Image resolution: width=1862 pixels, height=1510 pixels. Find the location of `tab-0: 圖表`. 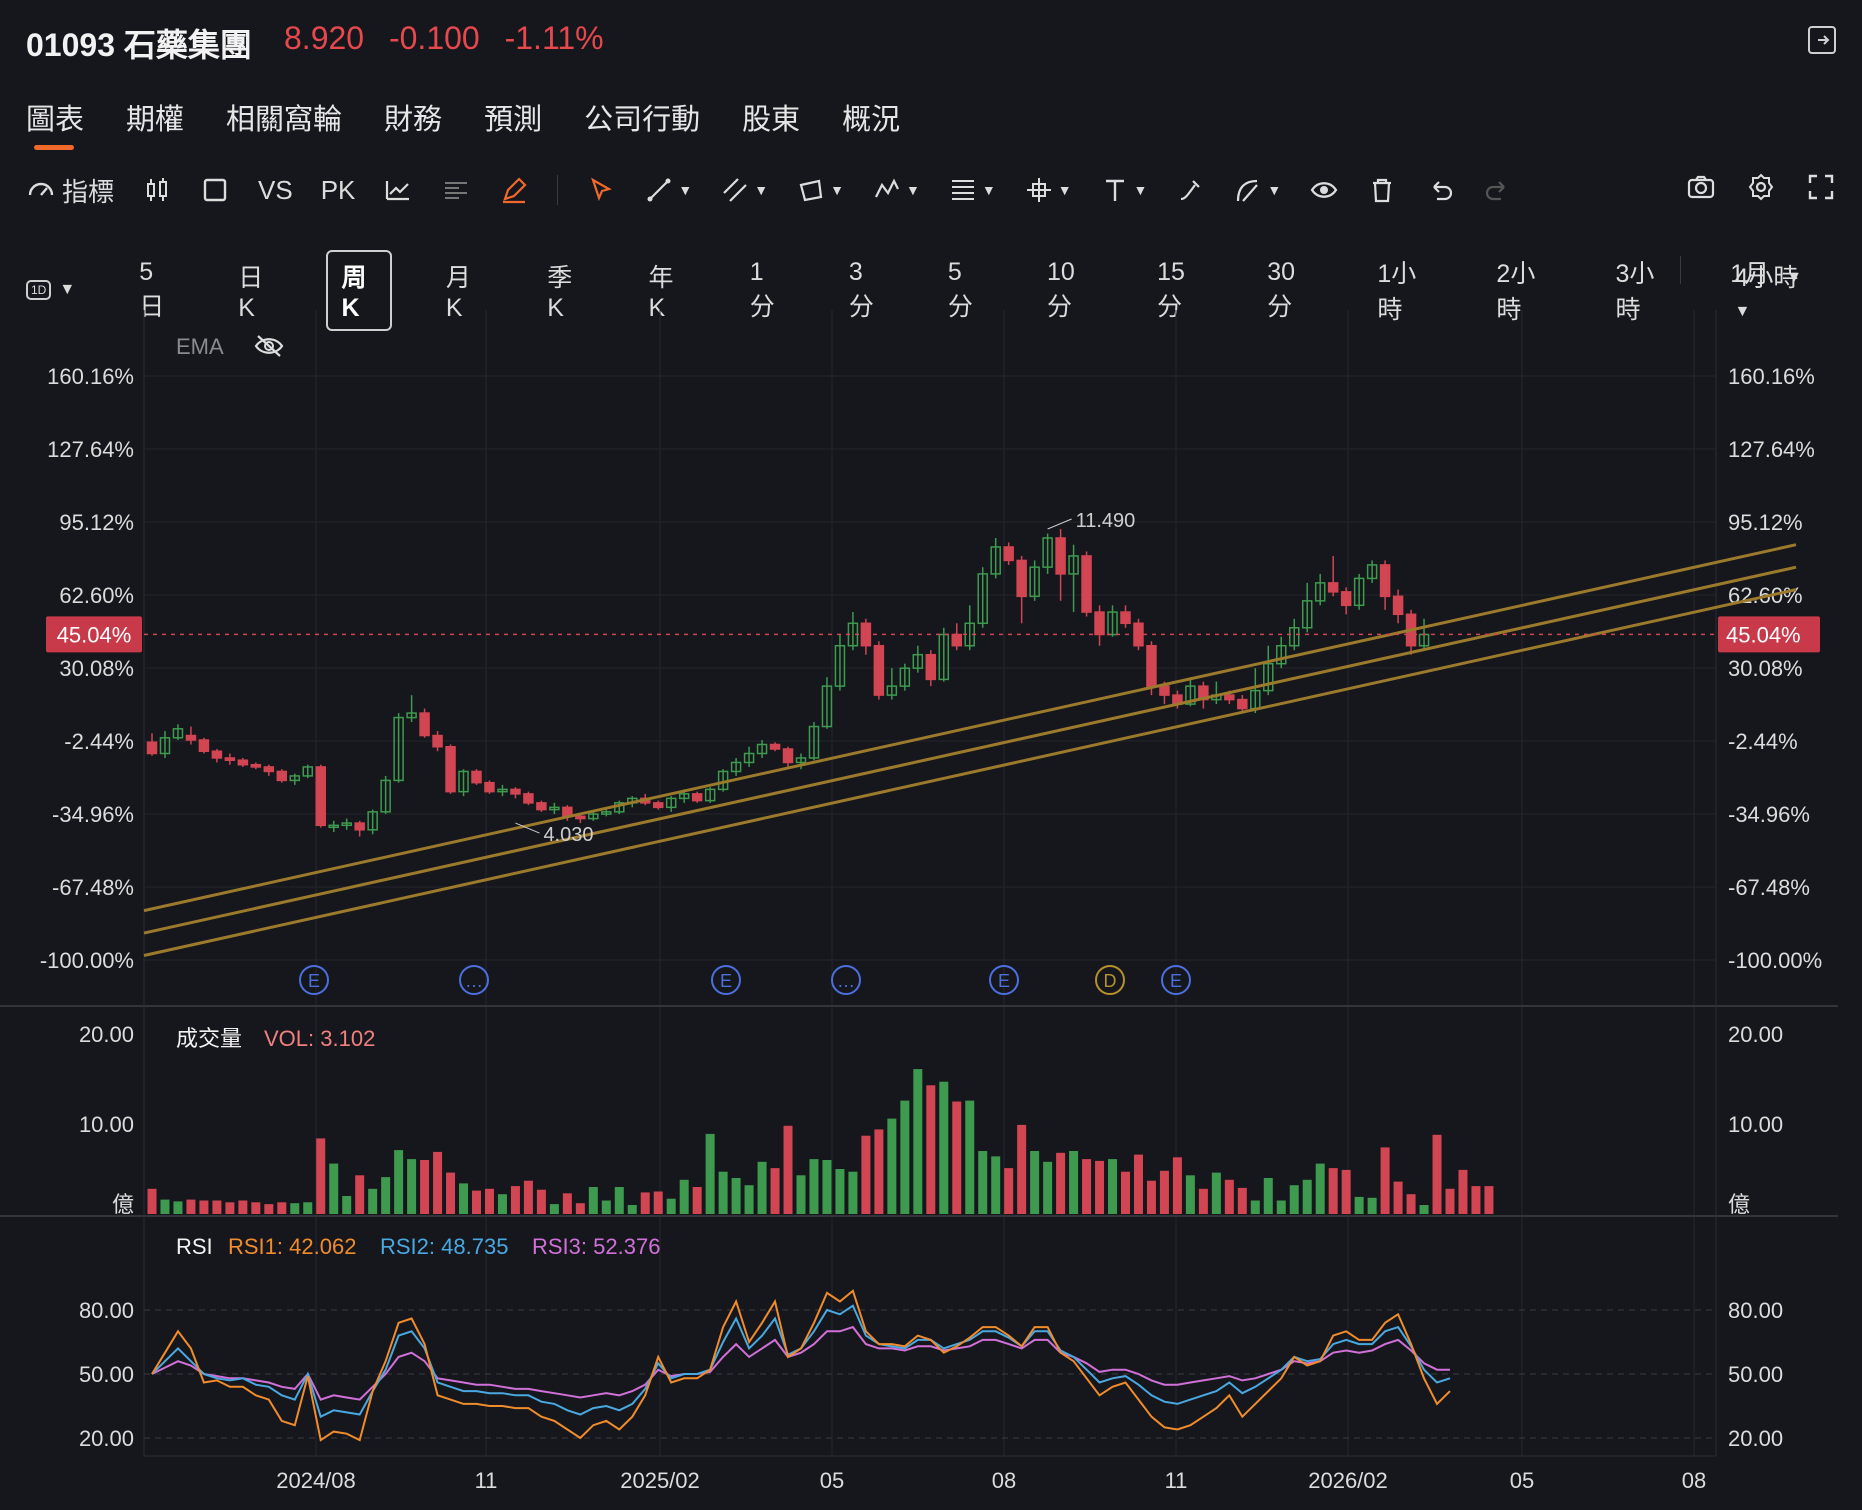

tab-0: 圖表 is located at coordinates (55, 123).